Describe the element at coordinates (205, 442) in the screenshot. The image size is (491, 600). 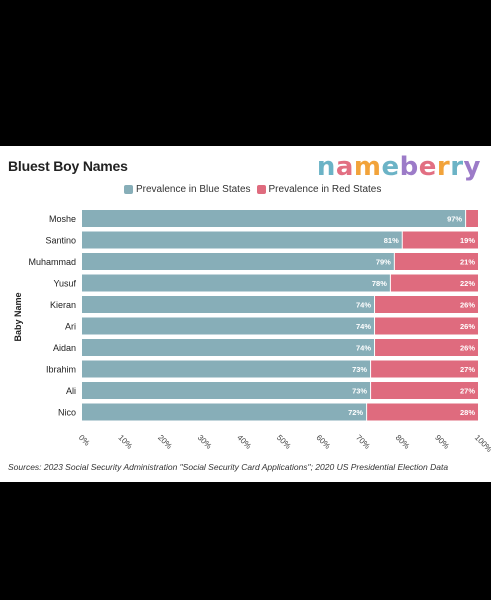
I see `x-tick-label: 30%` at that location.